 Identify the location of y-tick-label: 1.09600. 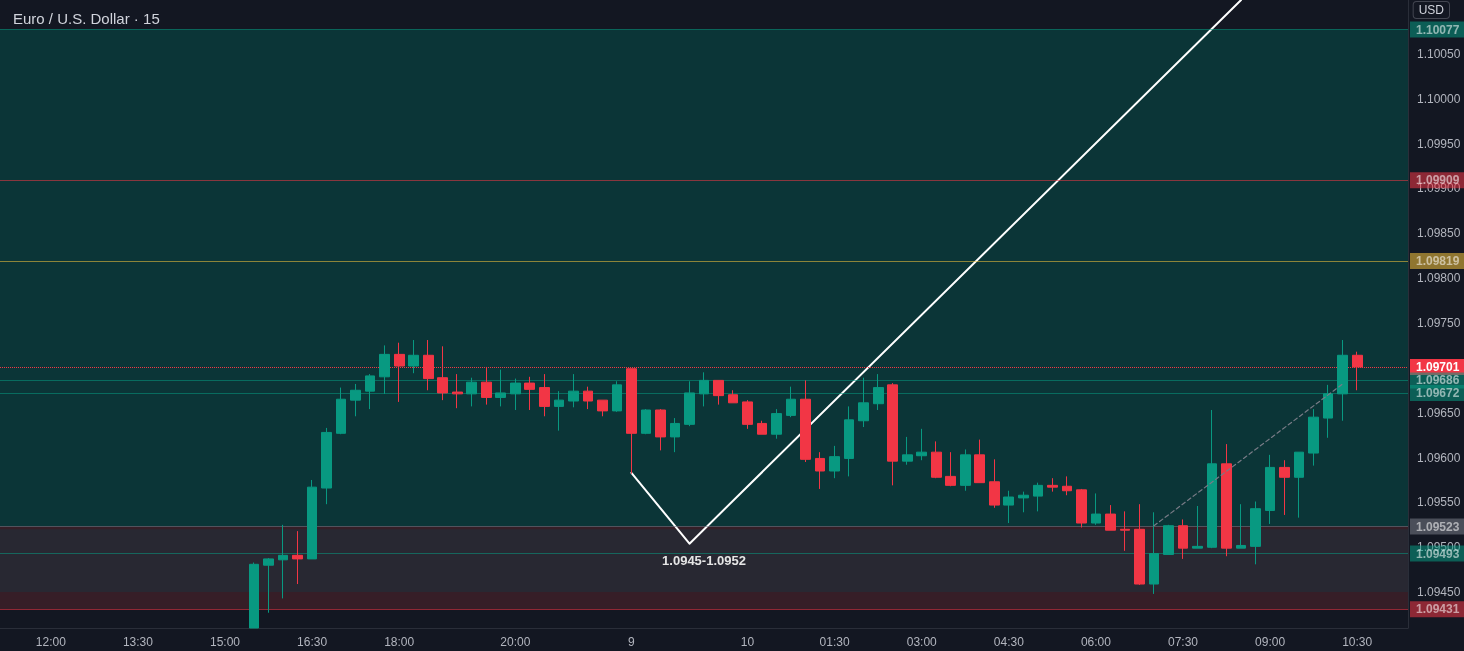
(1439, 457).